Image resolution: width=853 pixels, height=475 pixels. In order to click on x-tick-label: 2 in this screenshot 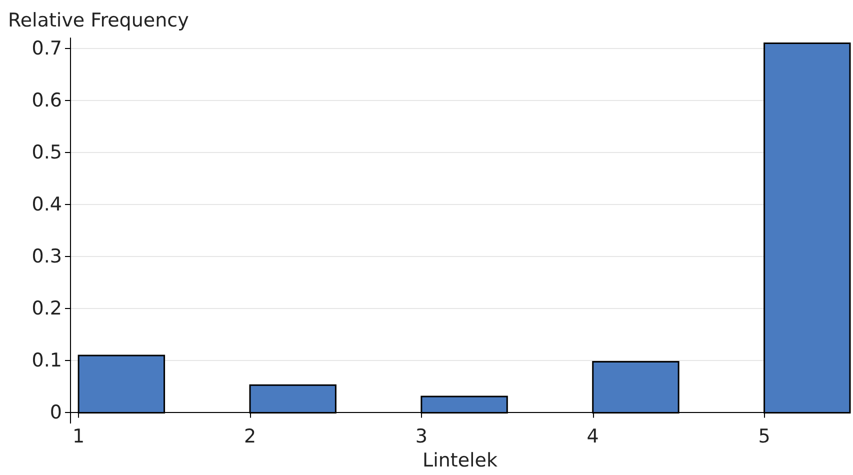, I will do `click(250, 437)`.